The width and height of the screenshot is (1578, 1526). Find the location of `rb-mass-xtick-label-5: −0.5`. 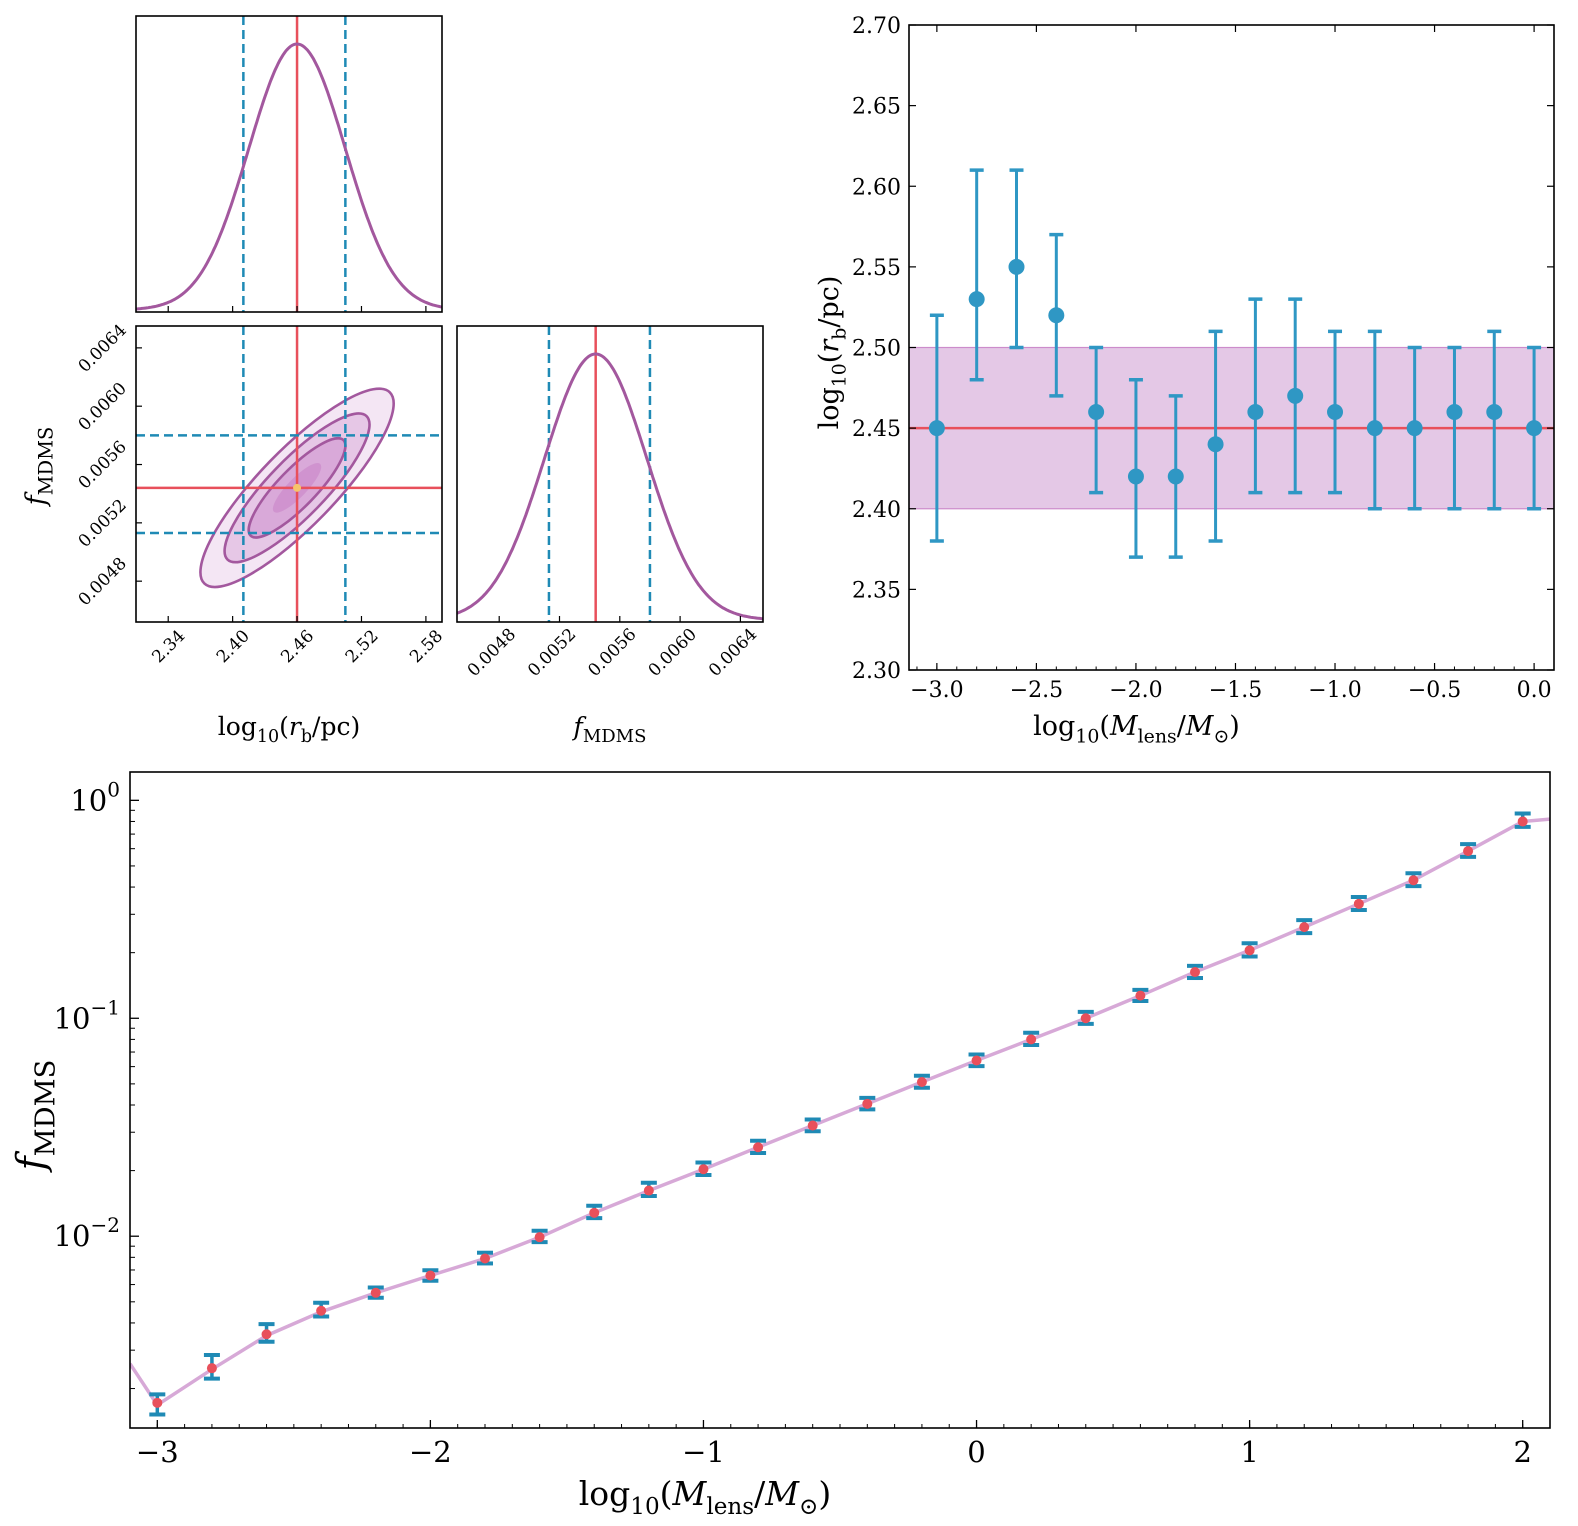

rb-mass-xtick-label-5: −0.5 is located at coordinates (1434, 690).